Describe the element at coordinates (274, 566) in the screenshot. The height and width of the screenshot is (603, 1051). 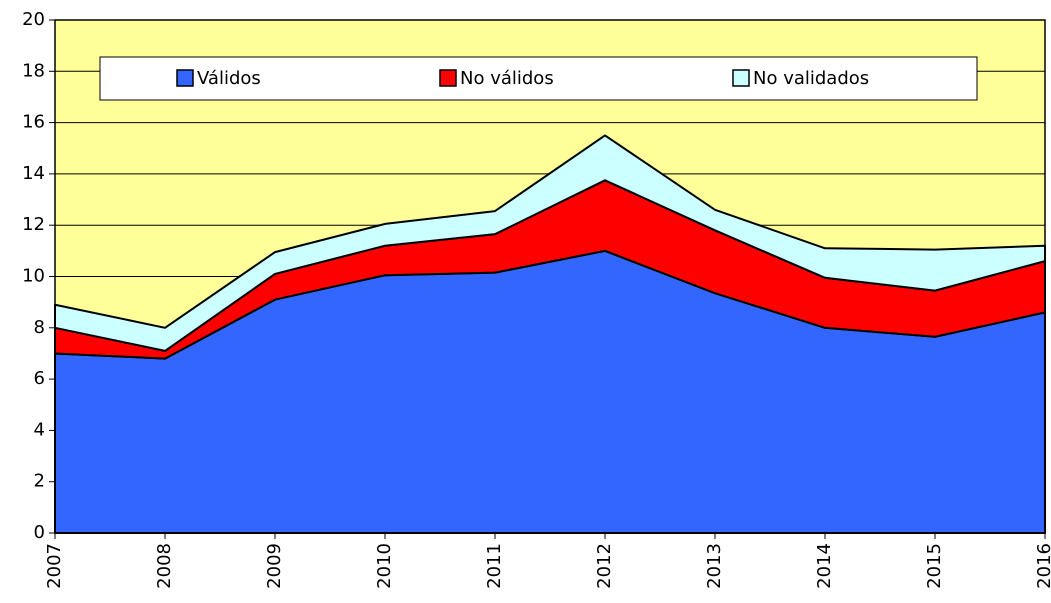
I see `x-tick-label: 2009` at that location.